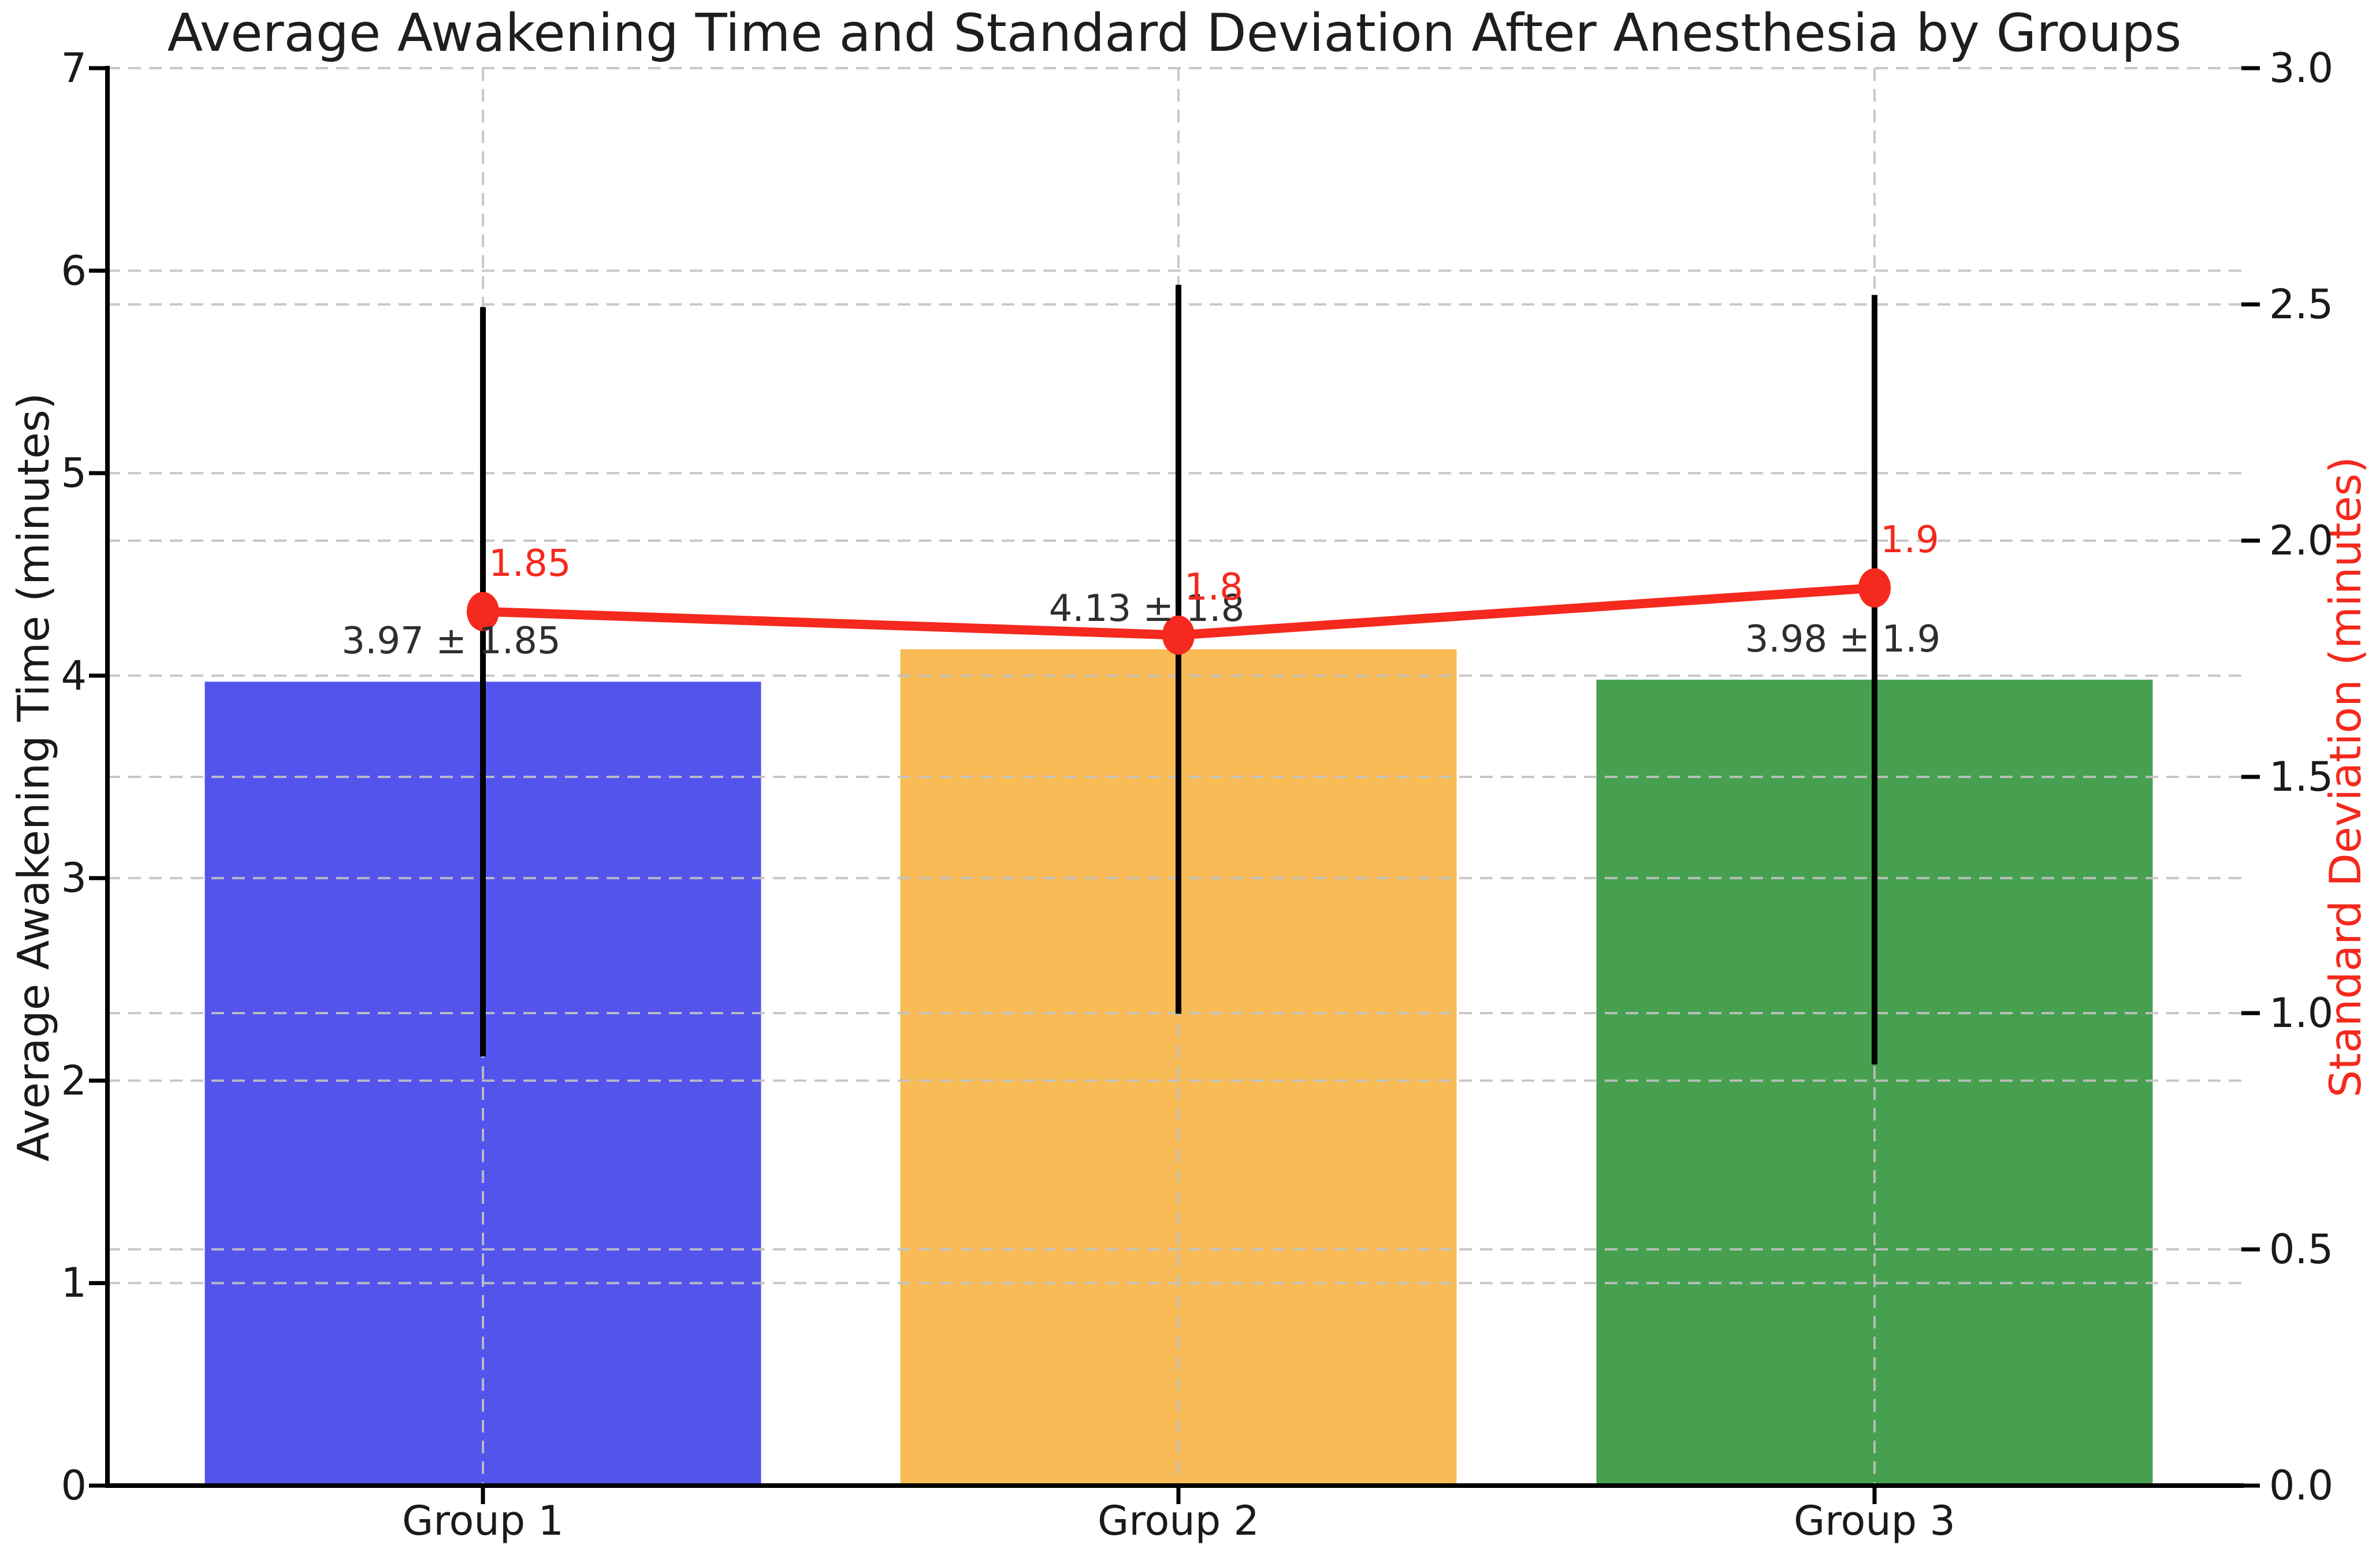 This screenshot has width=2380, height=1548. I want to click on x-tick-label: Group 2, so click(1178, 1521).